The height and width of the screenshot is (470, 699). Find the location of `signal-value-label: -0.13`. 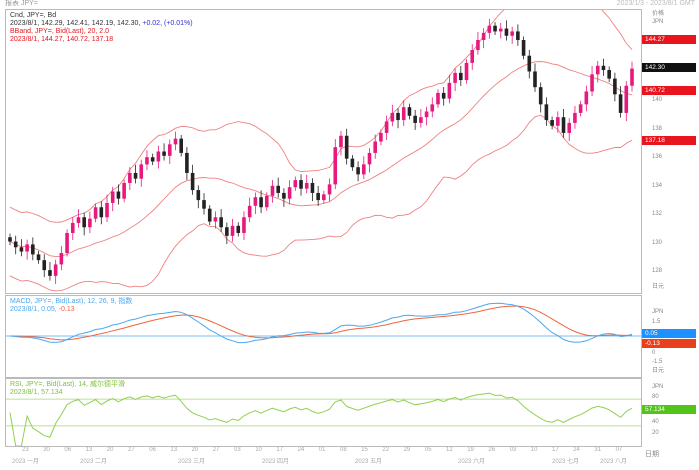

signal-value-label: -0.13 is located at coordinates (669, 343).